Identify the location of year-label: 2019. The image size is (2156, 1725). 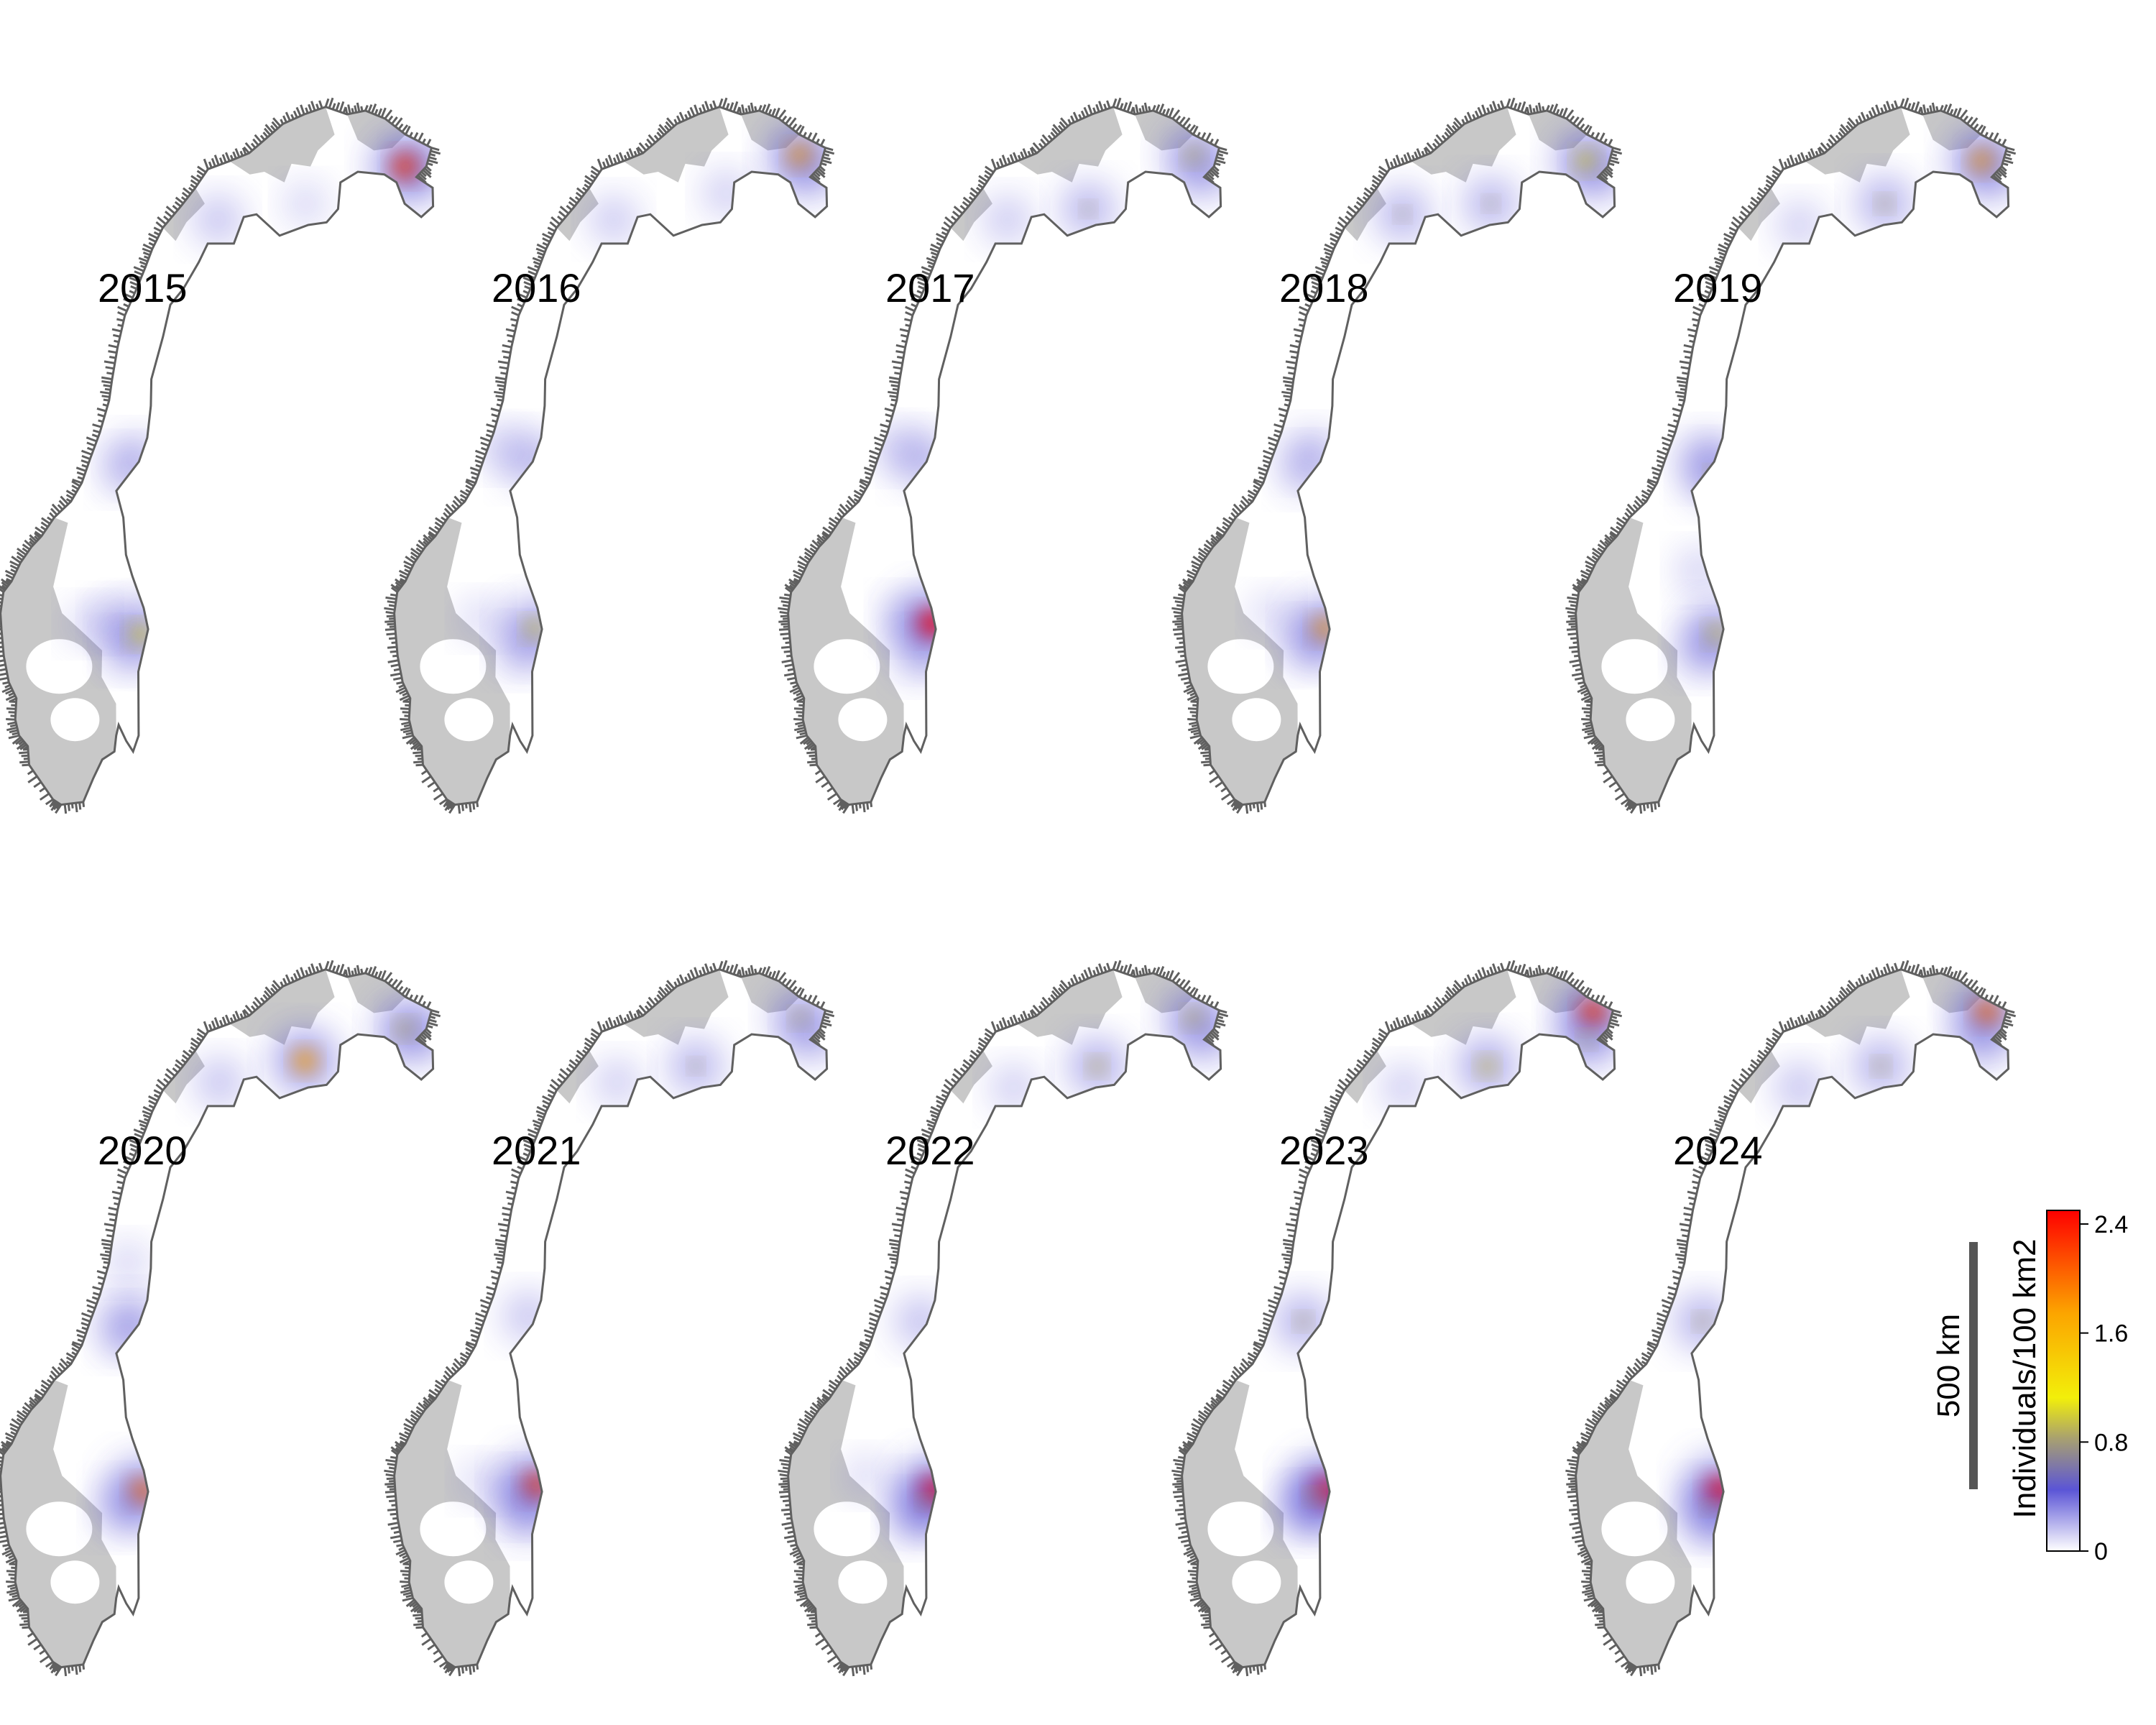
(1718, 287).